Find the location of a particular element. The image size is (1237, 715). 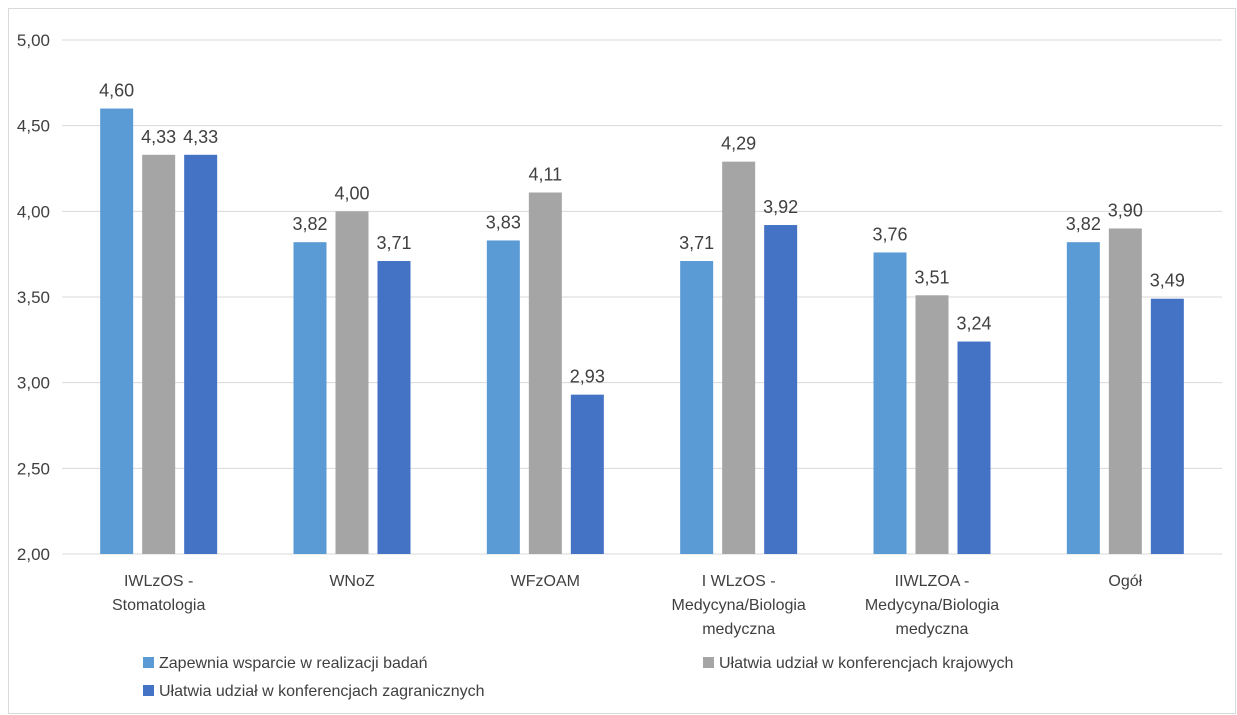

data-label: 3,83 is located at coordinates (503, 222).